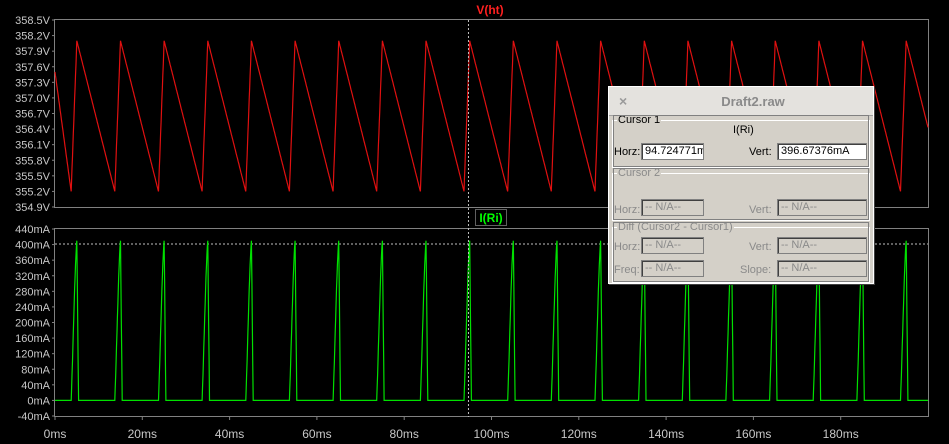  What do you see at coordinates (822, 151) in the screenshot?
I see `cursor1-vert-field: 396.67376mA` at bounding box center [822, 151].